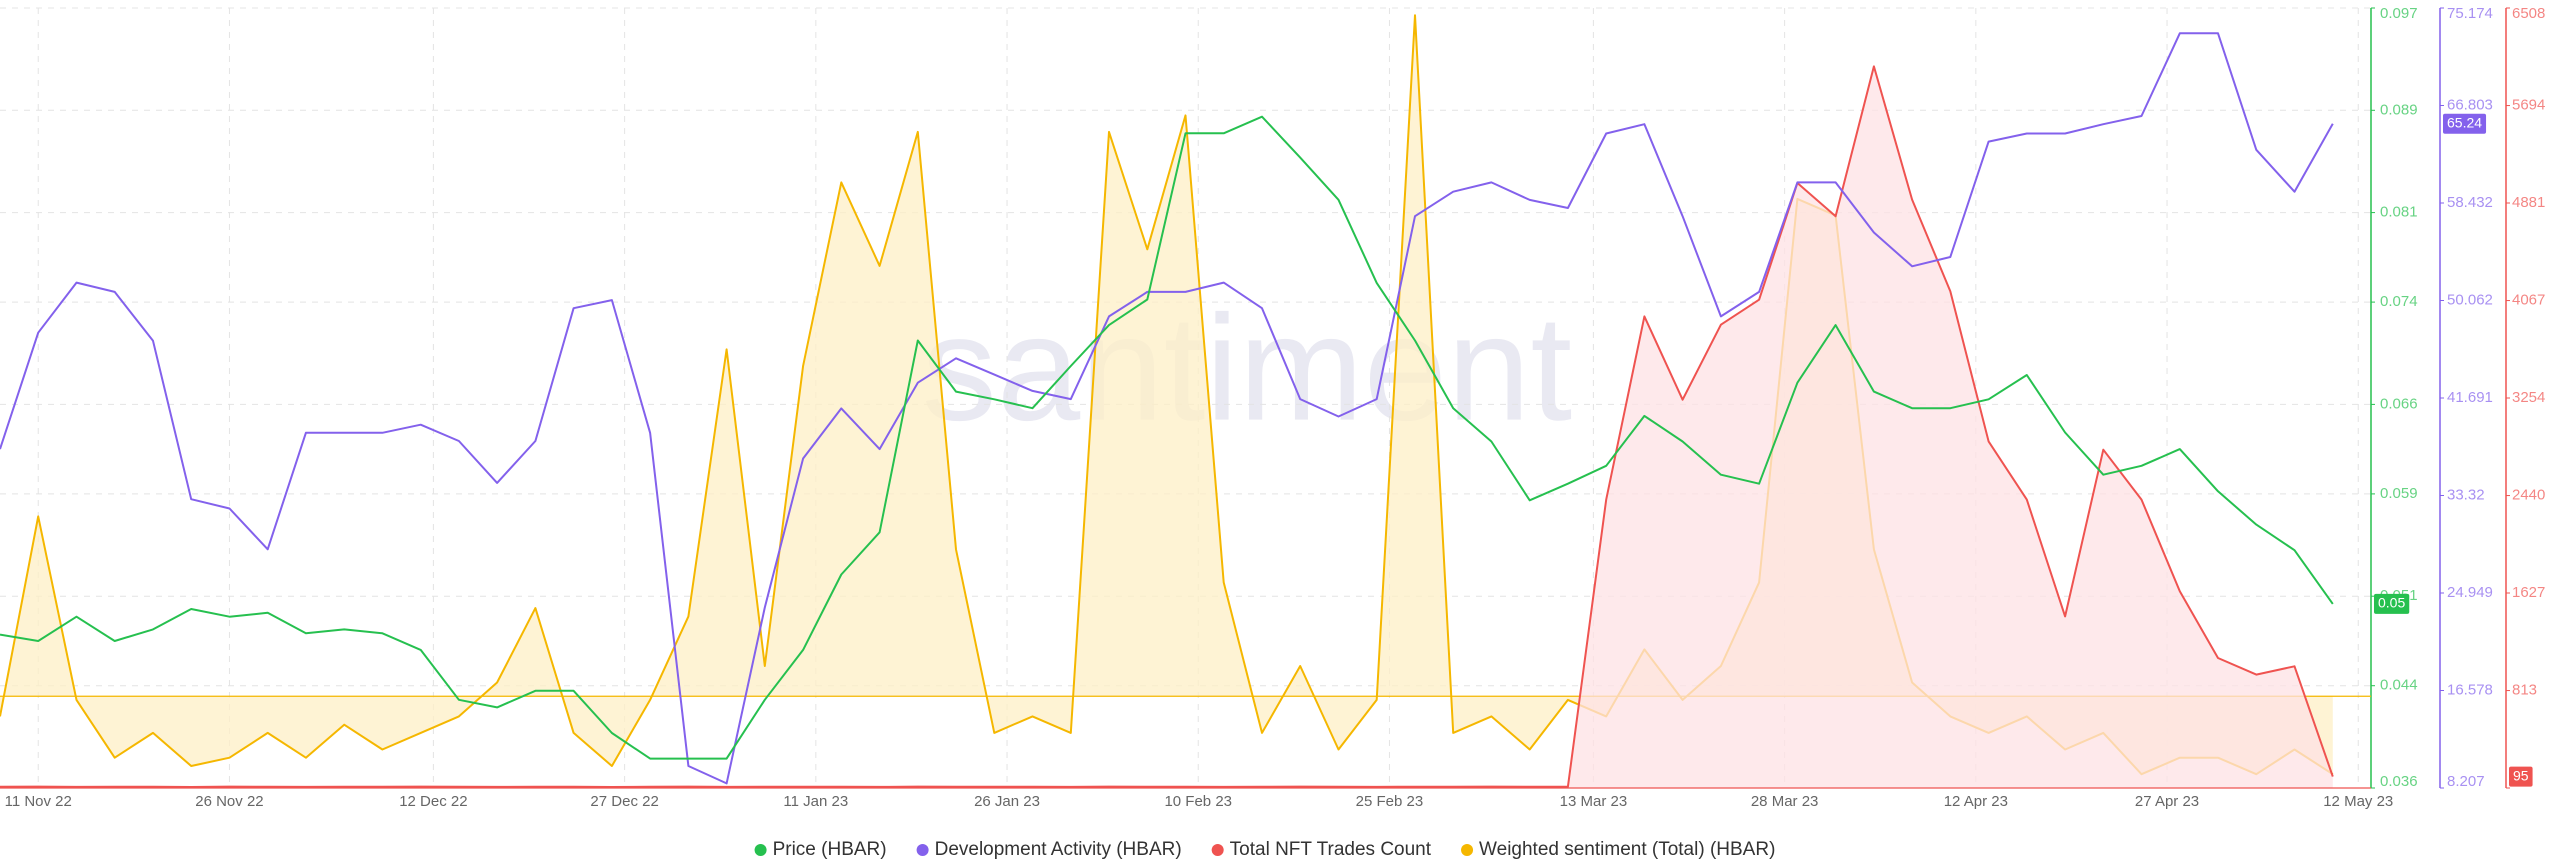  I want to click on value-badge: 65.24, so click(2465, 123).